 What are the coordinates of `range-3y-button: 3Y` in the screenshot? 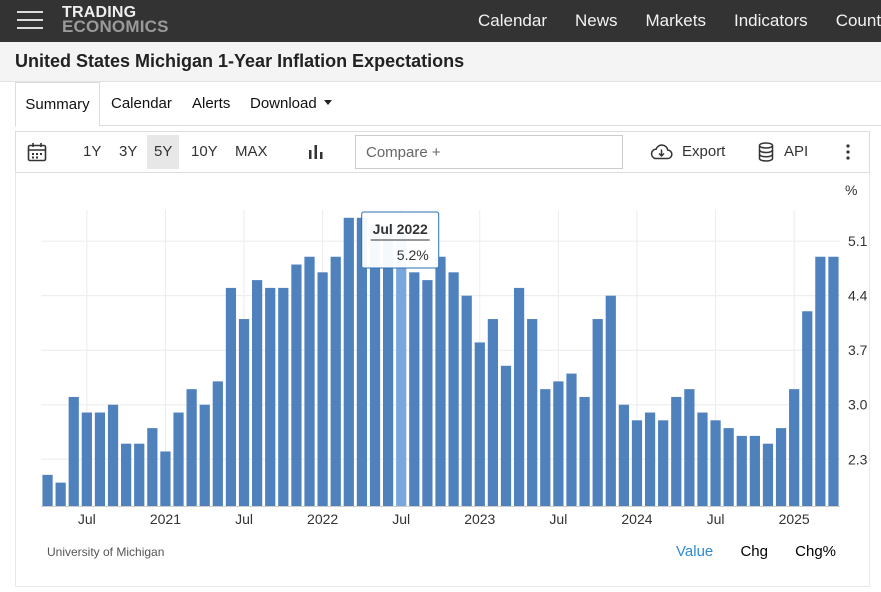 It's located at (128, 151).